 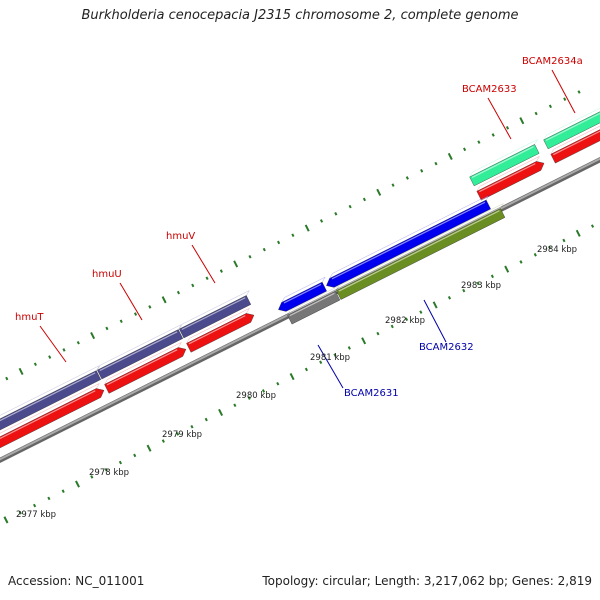 I want to click on cds-hmuV, so click(x=220, y=333).